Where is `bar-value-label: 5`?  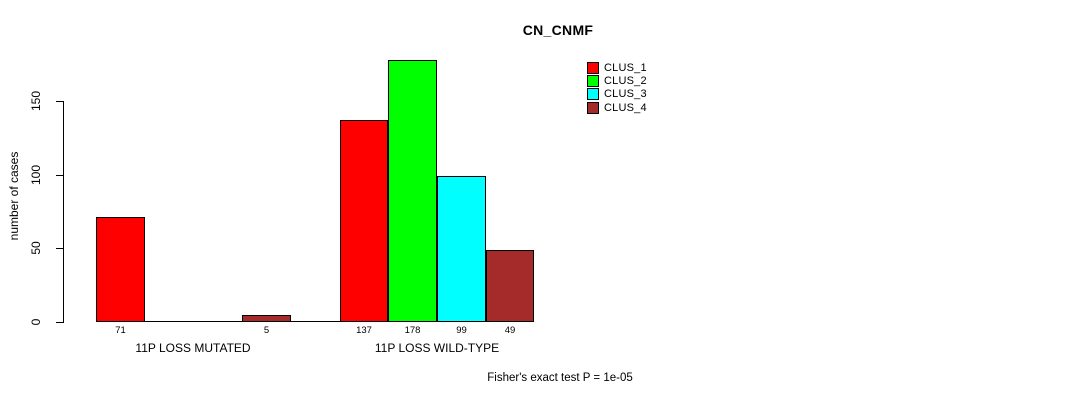
bar-value-label: 5 is located at coordinates (266, 330).